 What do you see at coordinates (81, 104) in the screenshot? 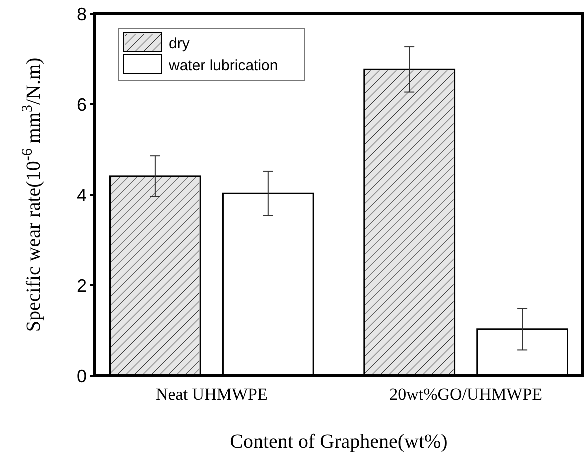
I see `y-tick-label: 6` at bounding box center [81, 104].